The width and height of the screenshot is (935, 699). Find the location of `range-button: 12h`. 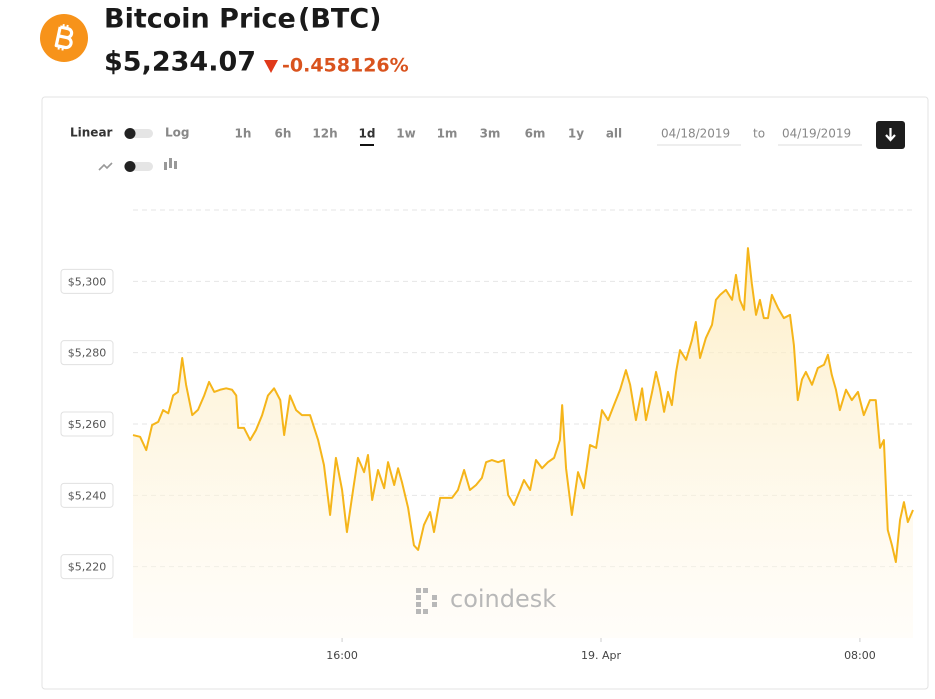

range-button: 12h is located at coordinates (324, 134).